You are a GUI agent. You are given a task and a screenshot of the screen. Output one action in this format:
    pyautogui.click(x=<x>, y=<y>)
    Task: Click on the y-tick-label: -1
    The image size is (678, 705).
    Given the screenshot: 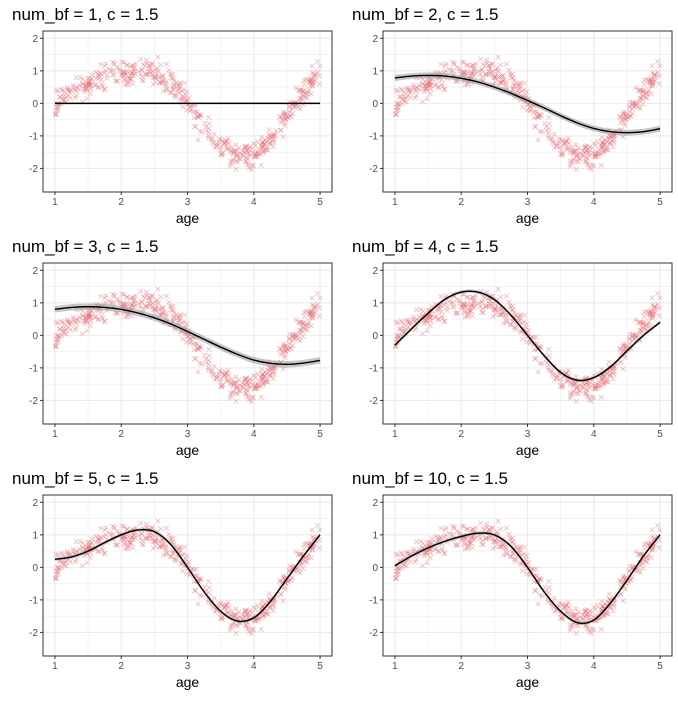 What is the action you would take?
    pyautogui.click(x=373, y=368)
    